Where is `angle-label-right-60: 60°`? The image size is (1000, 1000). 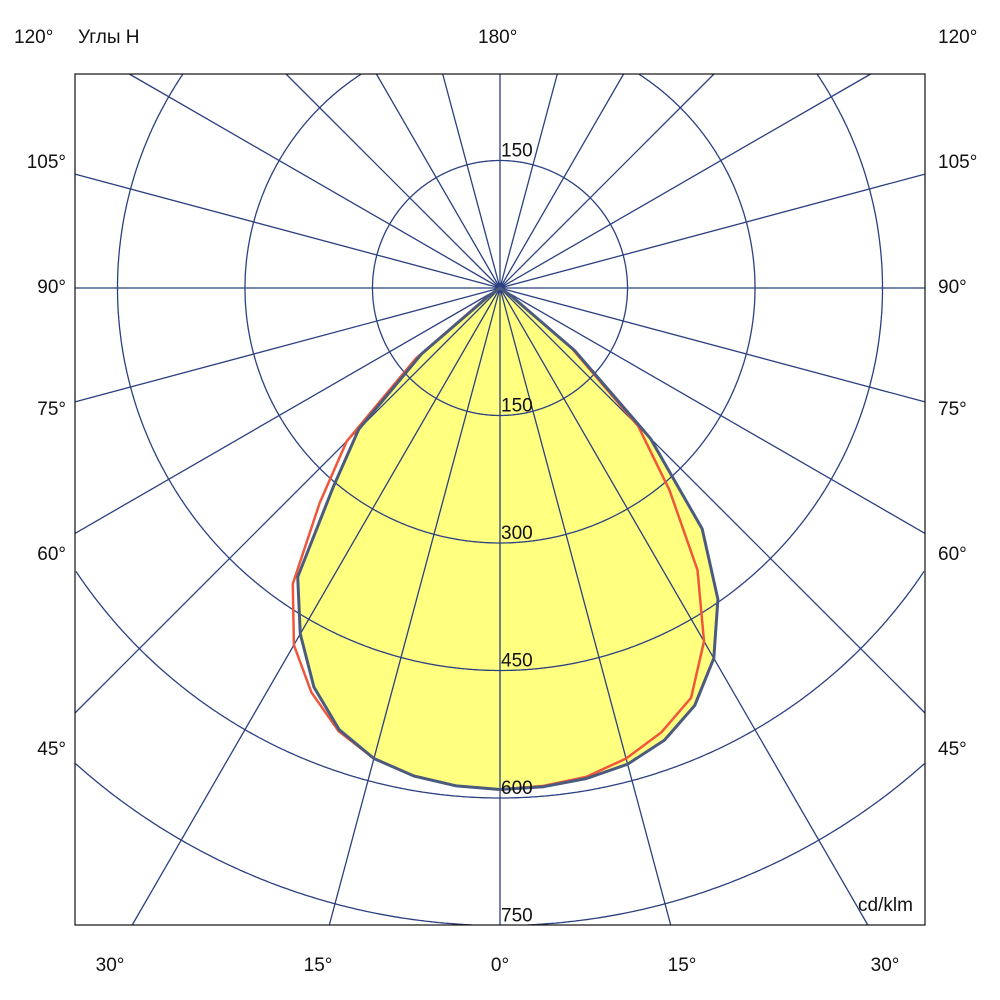
angle-label-right-60: 60° is located at coordinates (952, 554).